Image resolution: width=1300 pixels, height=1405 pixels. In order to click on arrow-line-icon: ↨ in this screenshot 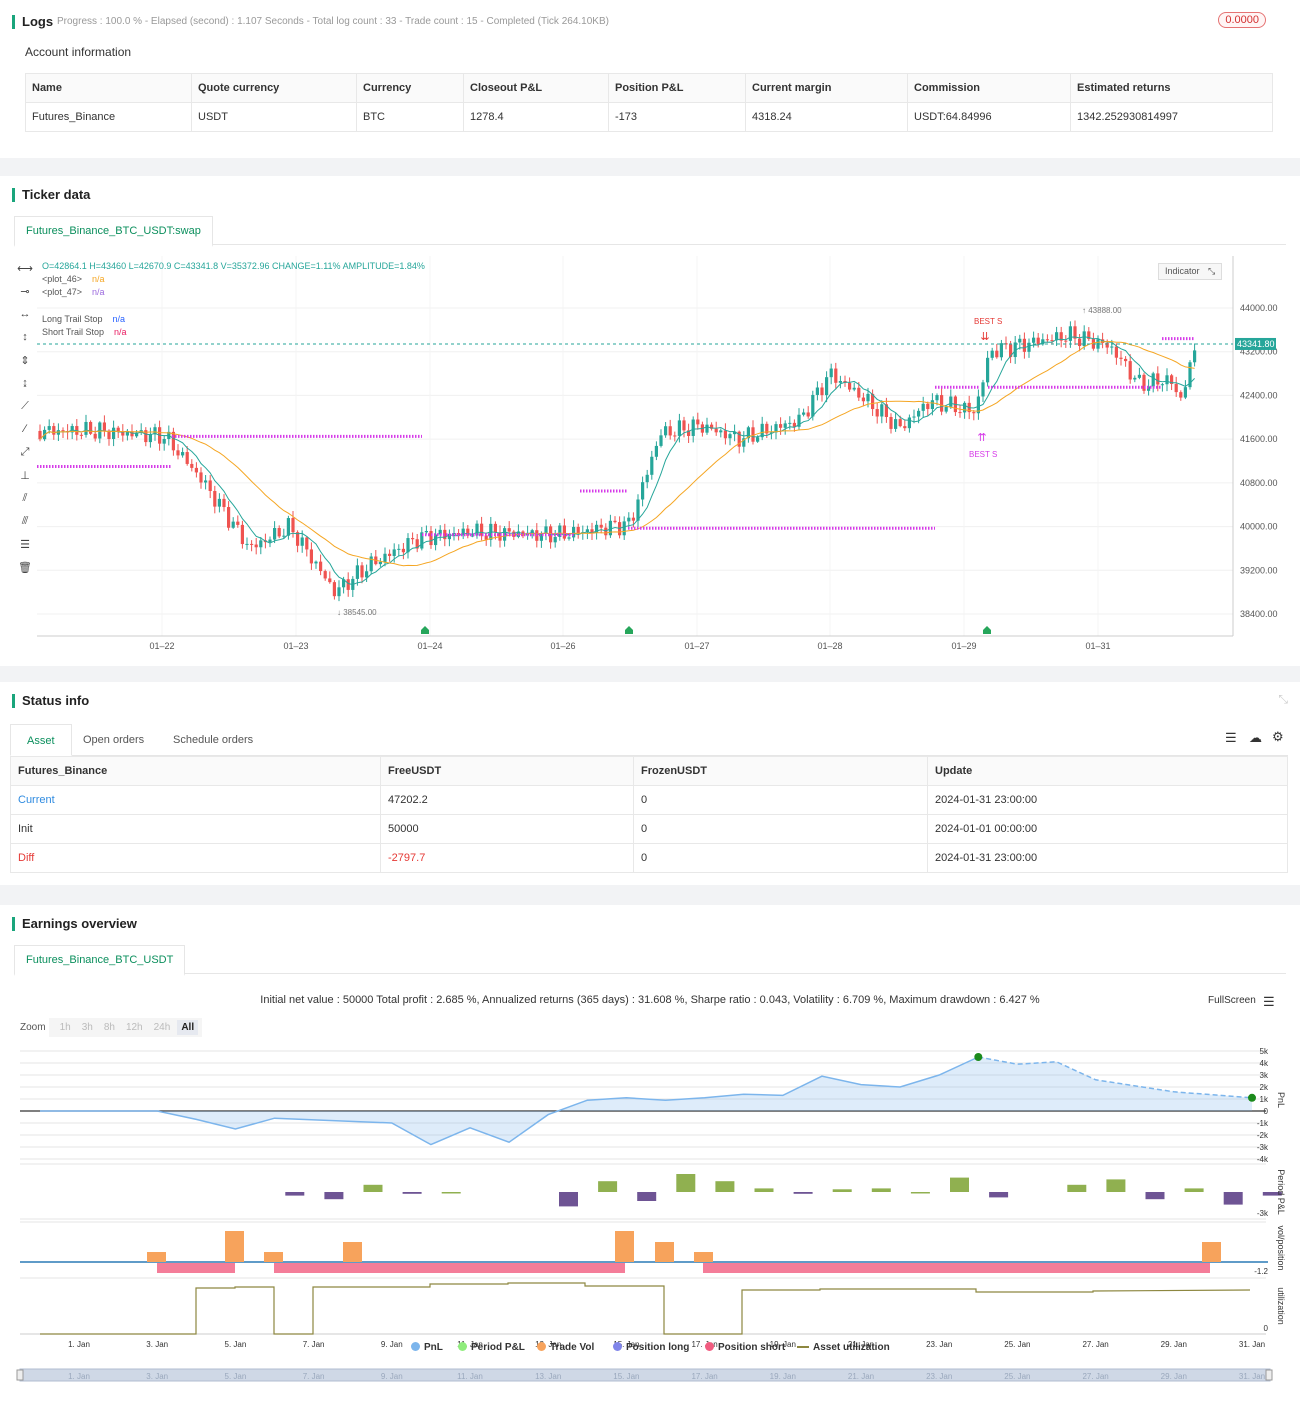, I will do `click(25, 383)`.